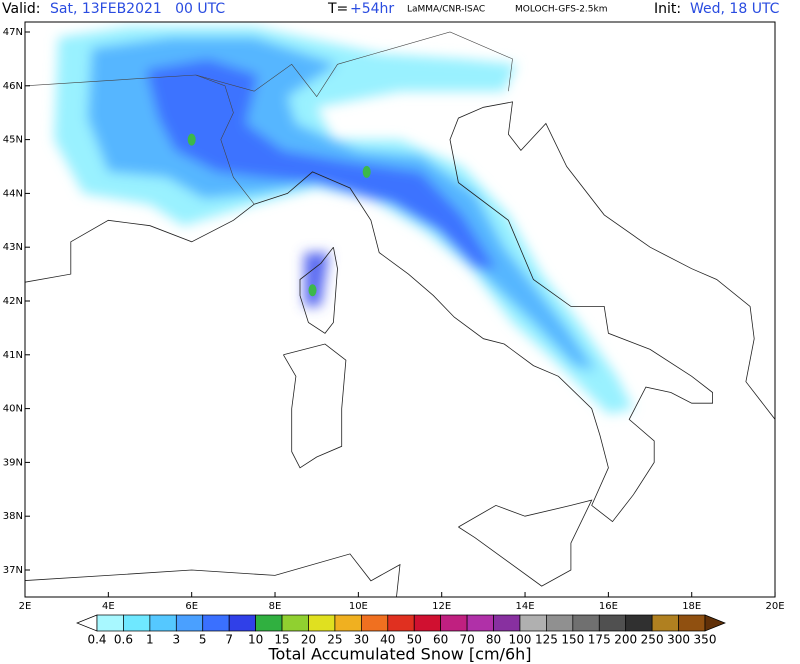  I want to click on colorbar-label: 40, so click(387, 640).